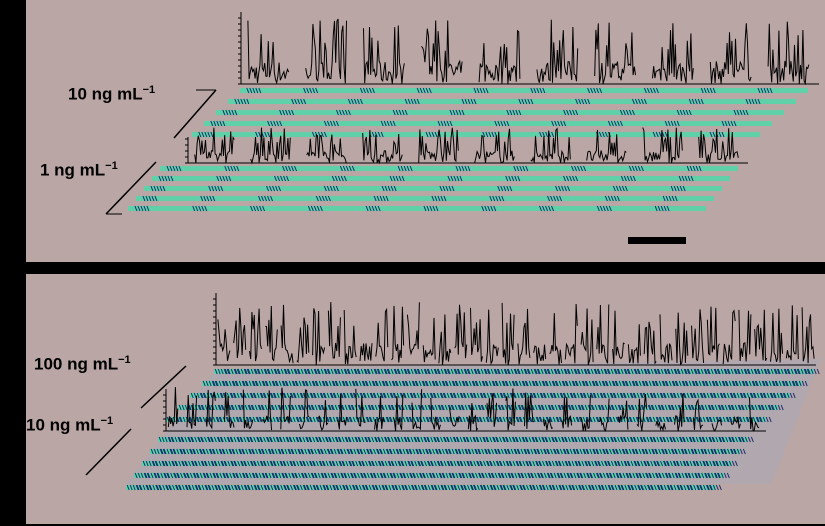  I want to click on axis-diagonal, so click(108, 452).